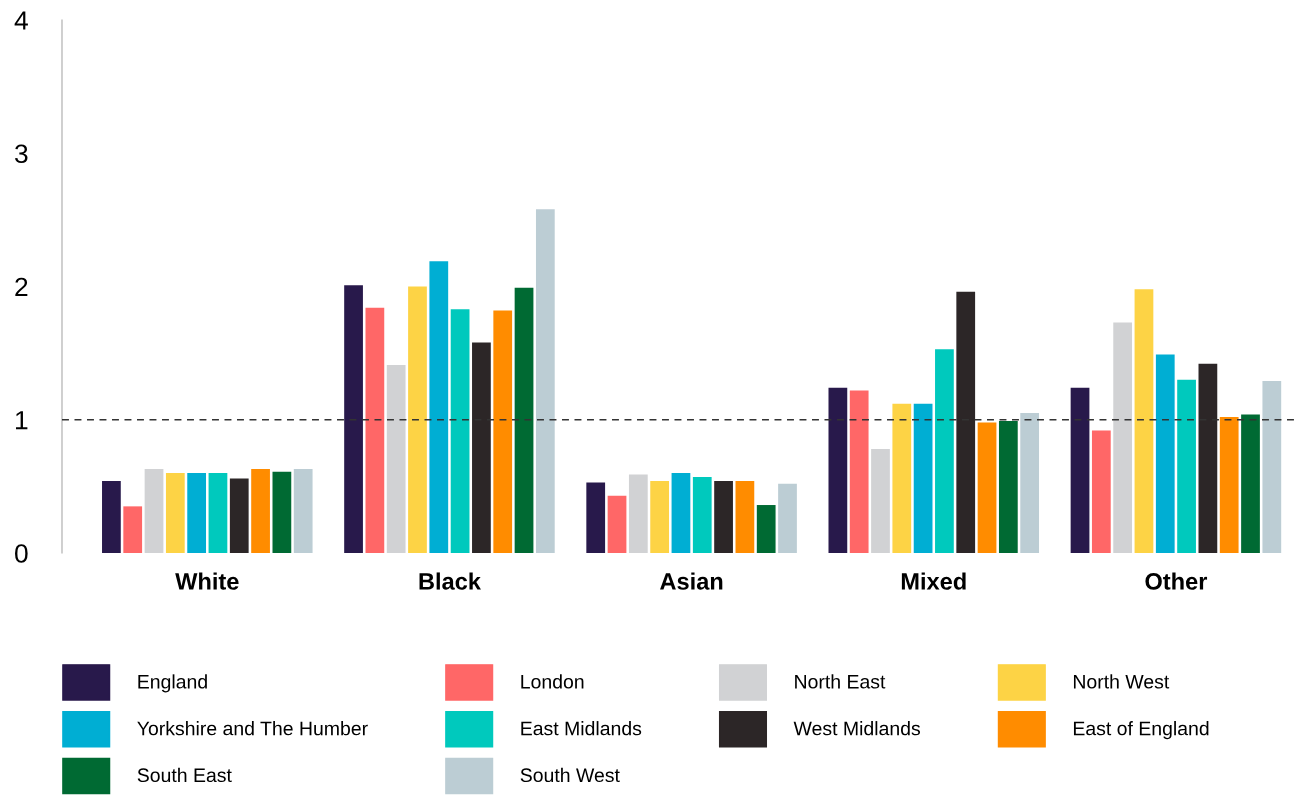 This screenshot has height=811, width=1297. Describe the element at coordinates (1176, 581) in the screenshot. I see `x-tick-label: Other` at that location.